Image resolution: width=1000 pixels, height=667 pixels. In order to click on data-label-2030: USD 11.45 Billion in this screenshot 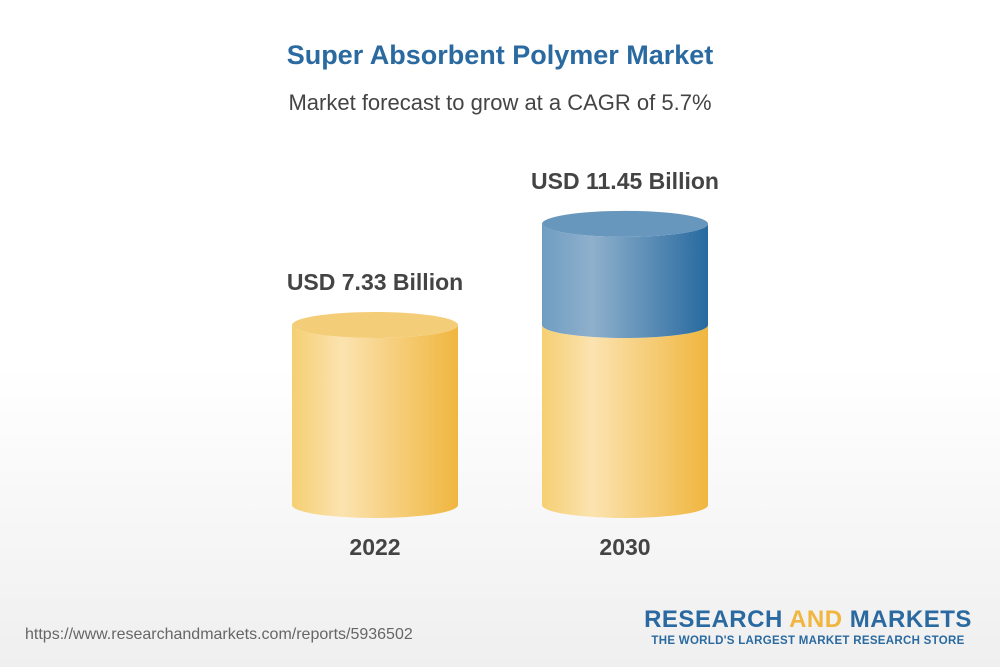, I will do `click(625, 181)`.